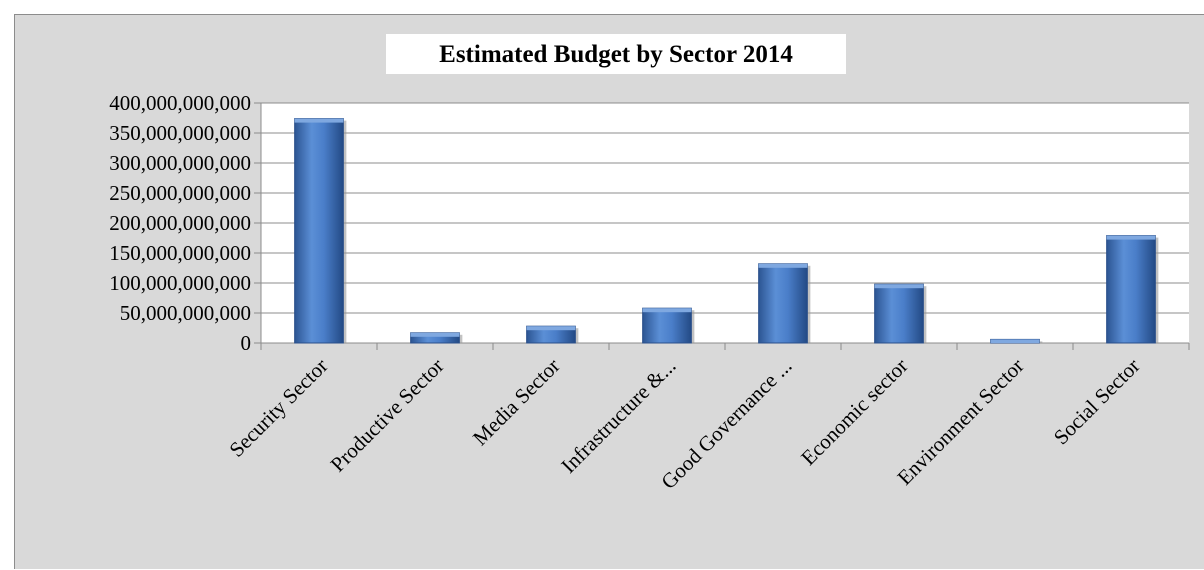 The height and width of the screenshot is (570, 1204). I want to click on x-category-label: Media Sector, so click(516, 402).